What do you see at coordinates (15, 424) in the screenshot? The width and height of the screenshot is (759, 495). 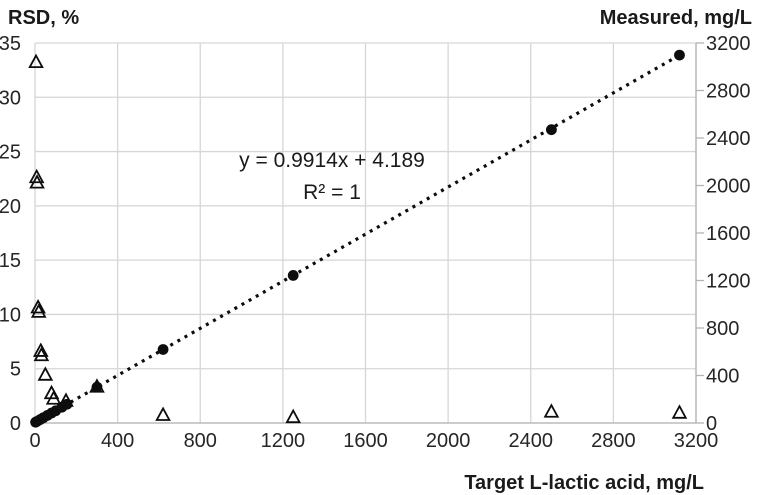 I see `left-axis-tick-label: 0` at bounding box center [15, 424].